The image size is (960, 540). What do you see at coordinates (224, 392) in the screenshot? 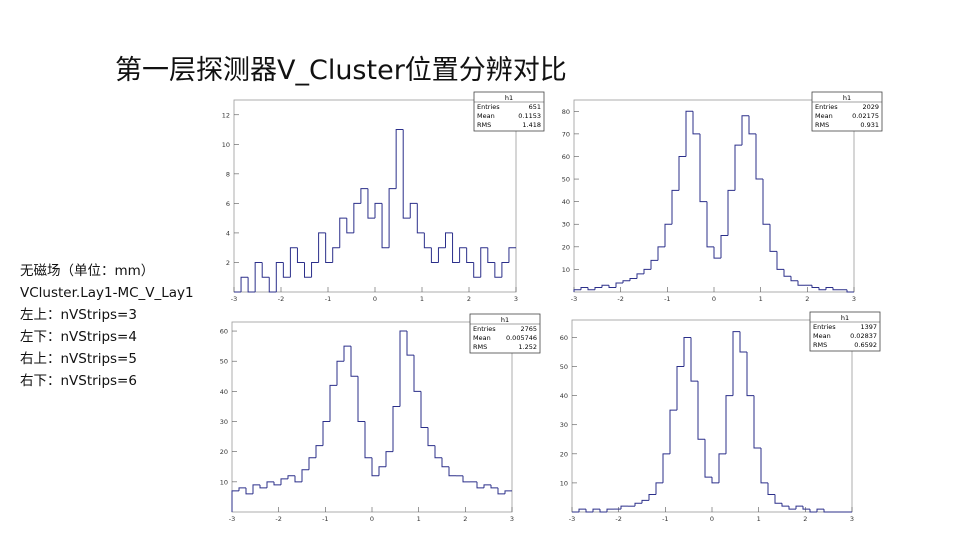
I see `y-tick-label: 40` at bounding box center [224, 392].